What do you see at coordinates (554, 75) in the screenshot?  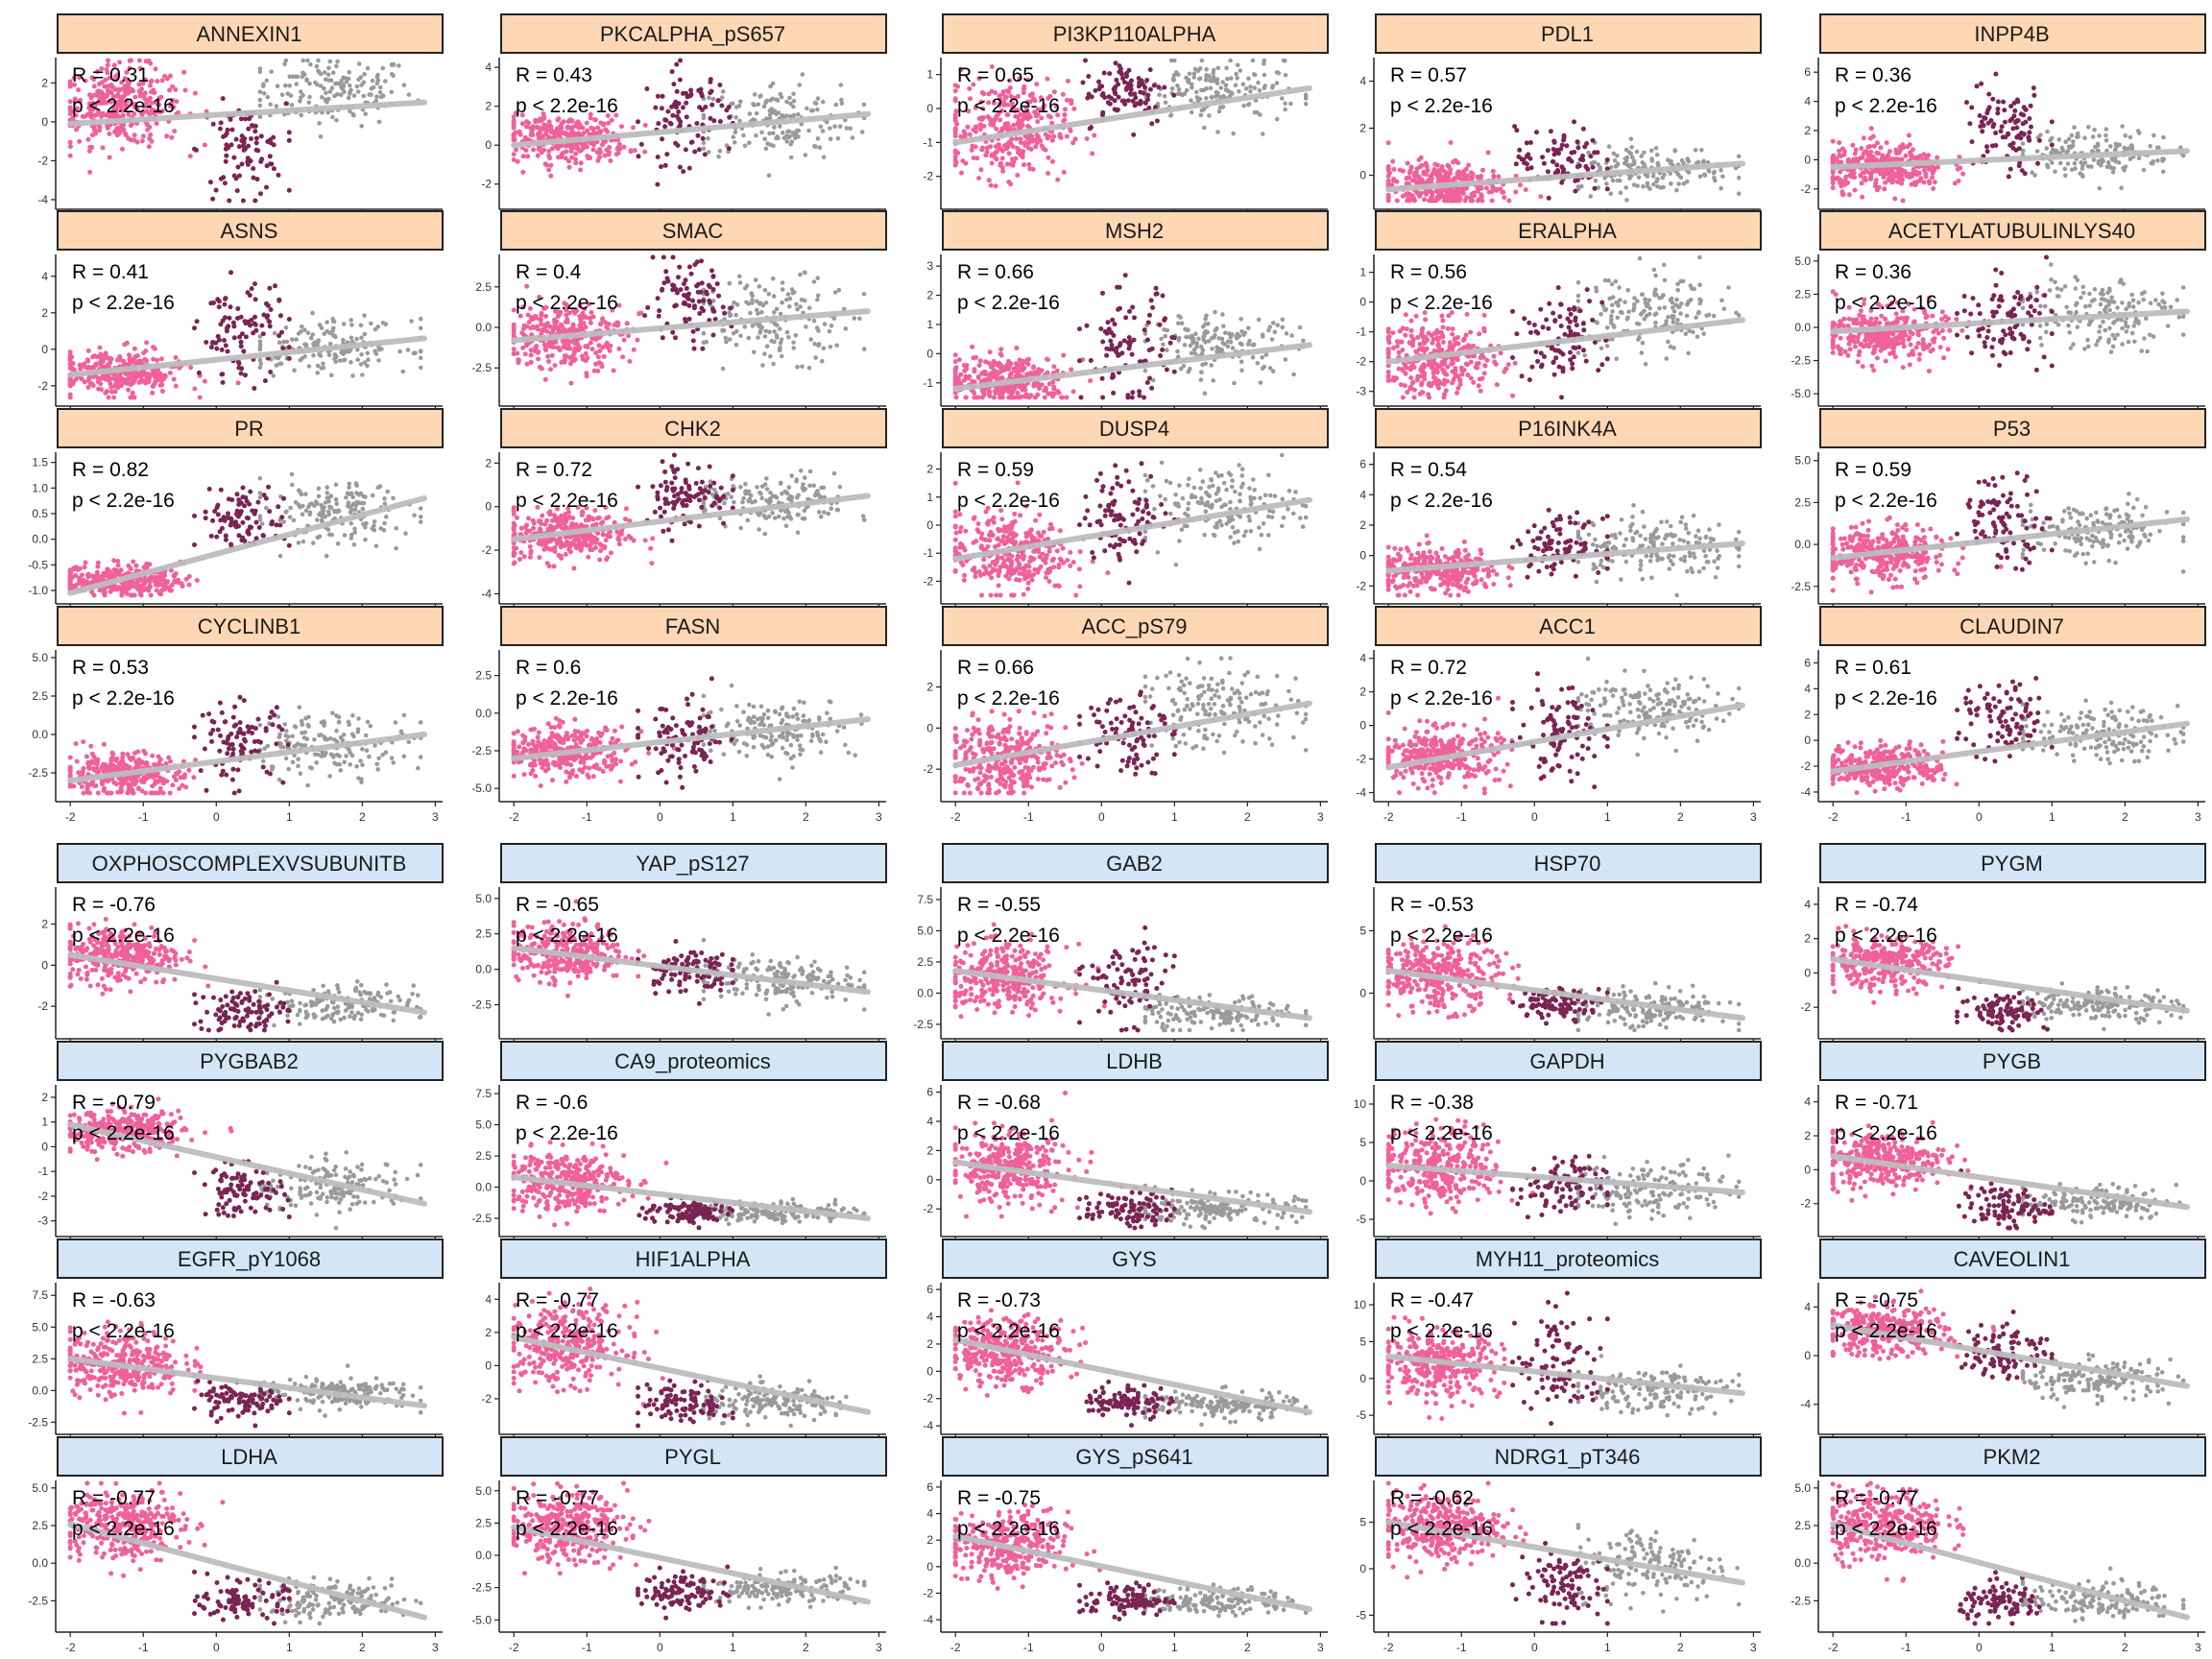 I see `correlation-label: R = 0.43` at bounding box center [554, 75].